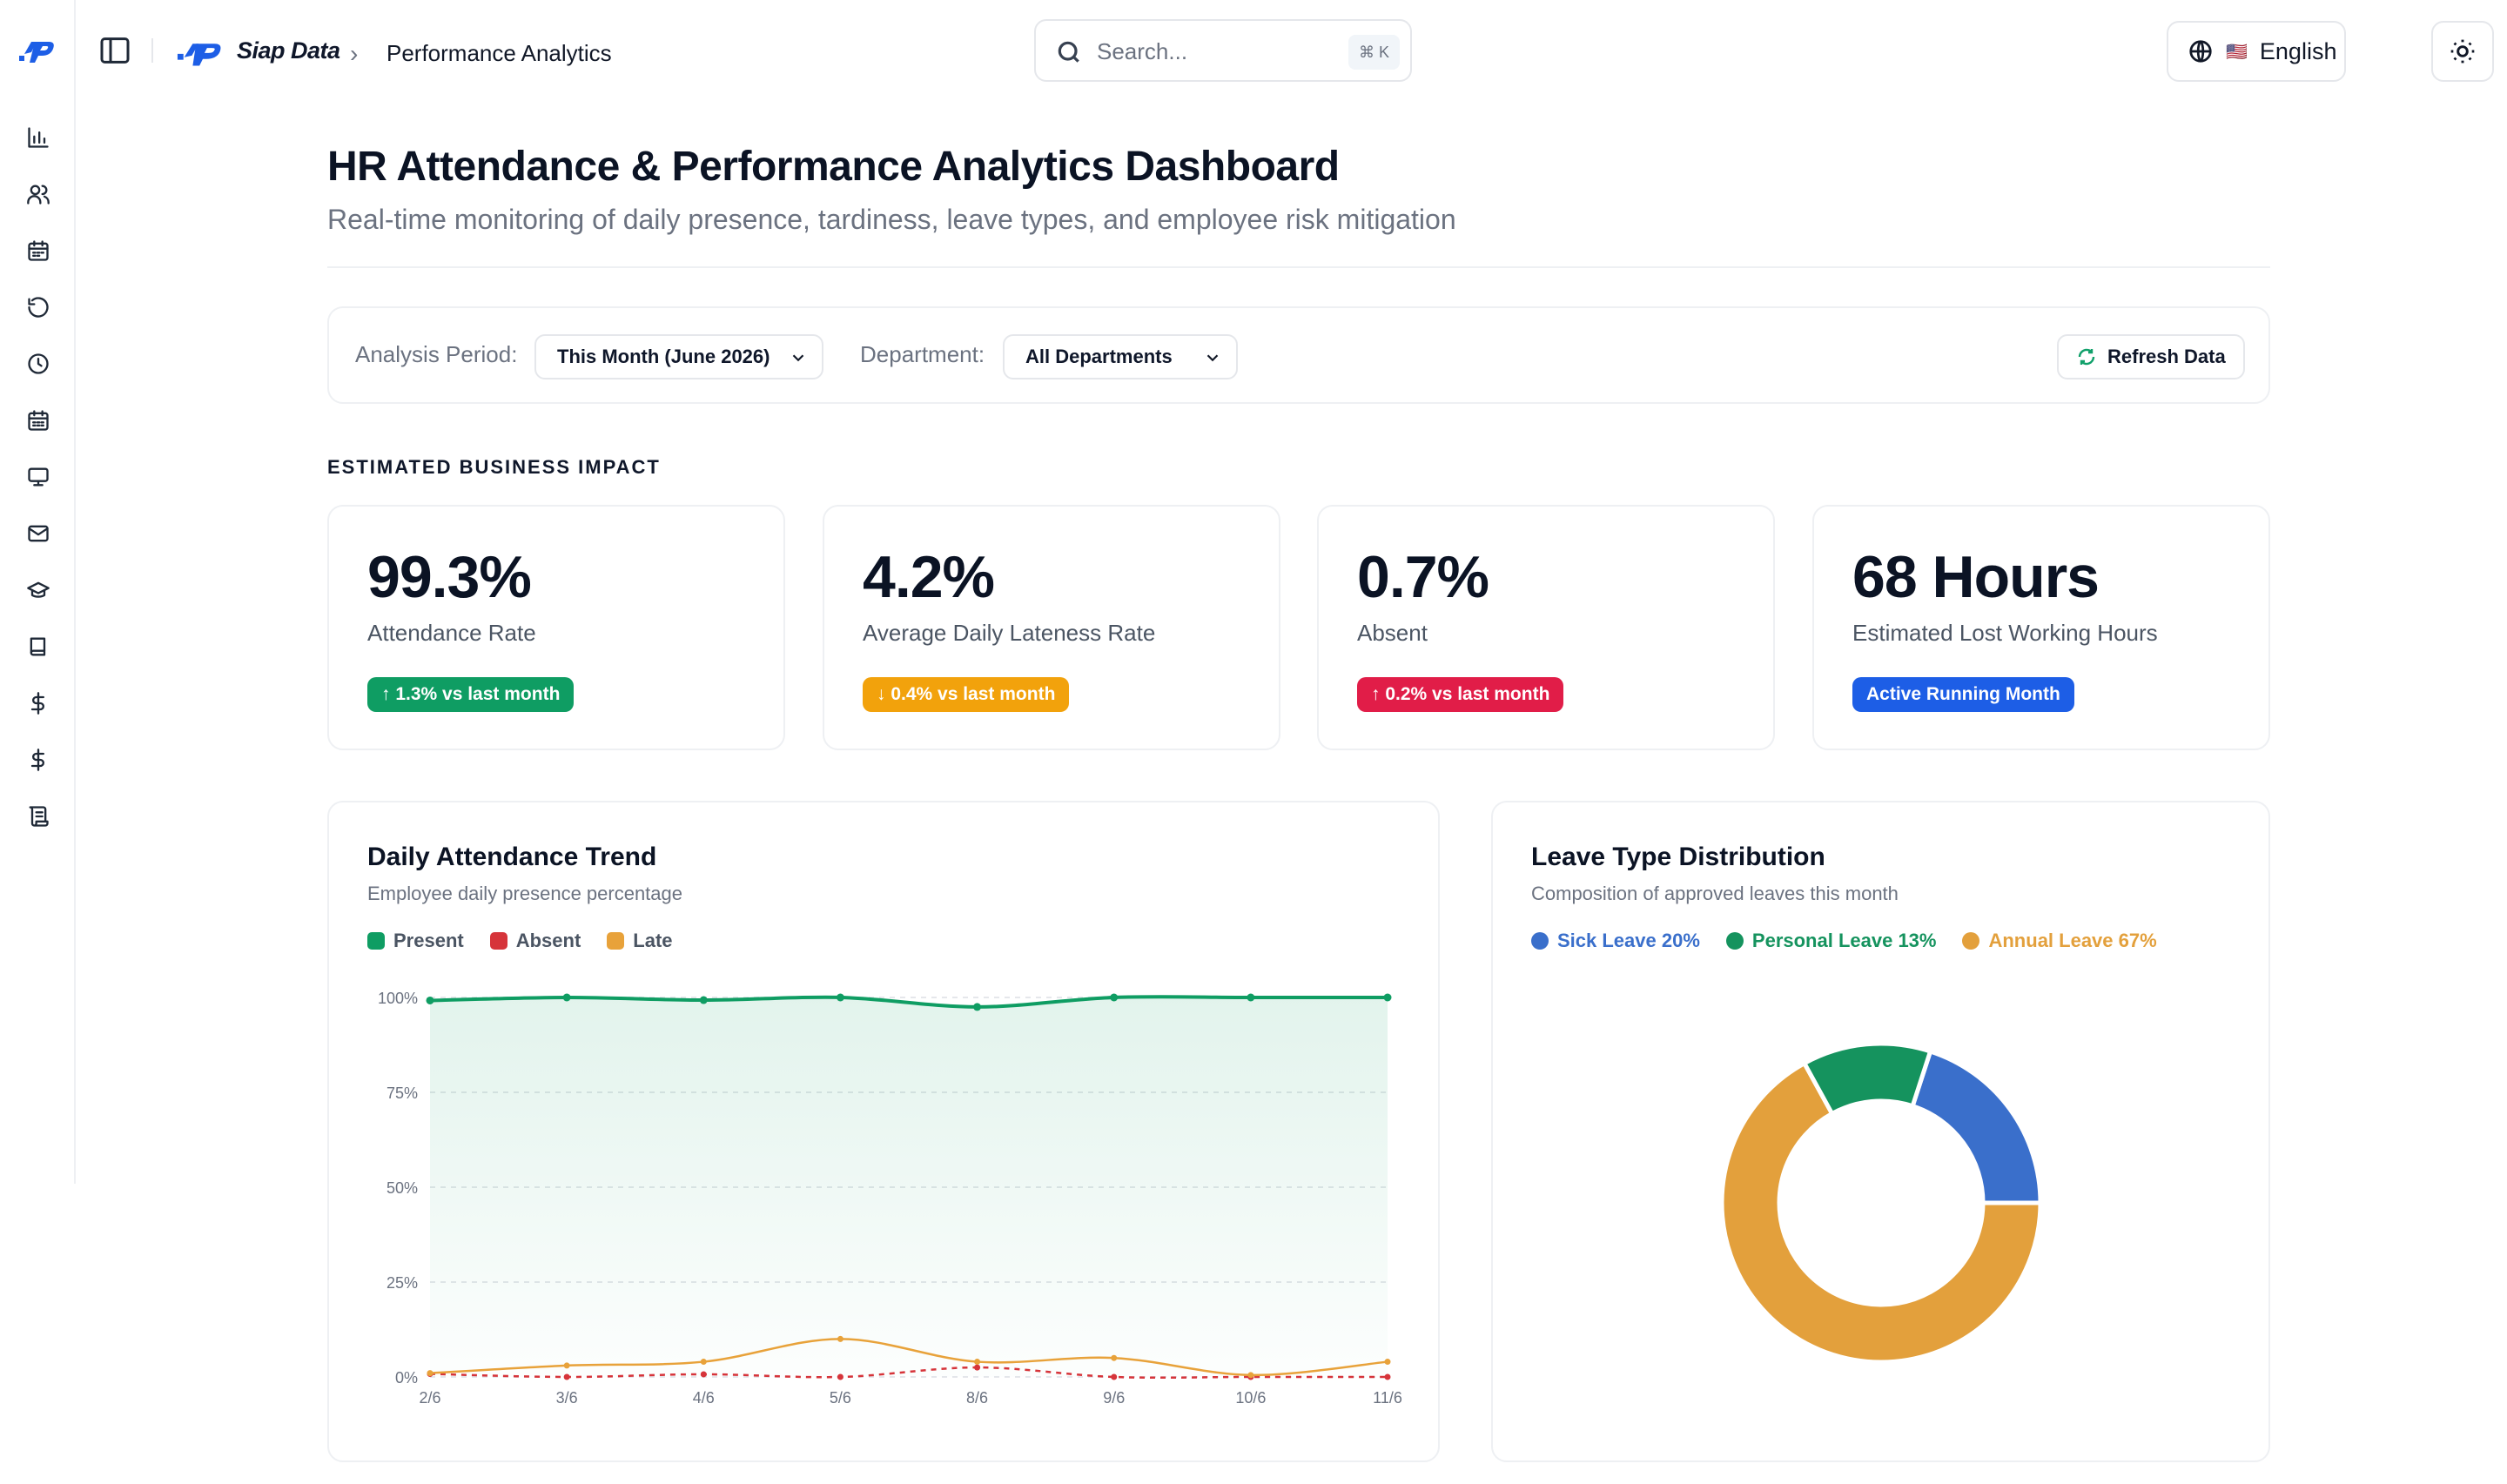 This screenshot has height=1484, width=2507. Describe the element at coordinates (2256, 52) in the screenshot. I see `language-selector: 🇺🇸 English` at that location.